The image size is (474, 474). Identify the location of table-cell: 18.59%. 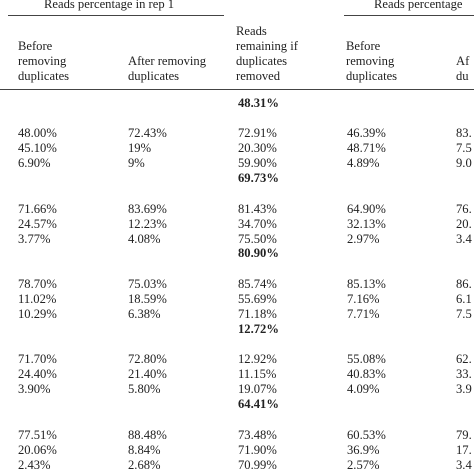
(147, 299).